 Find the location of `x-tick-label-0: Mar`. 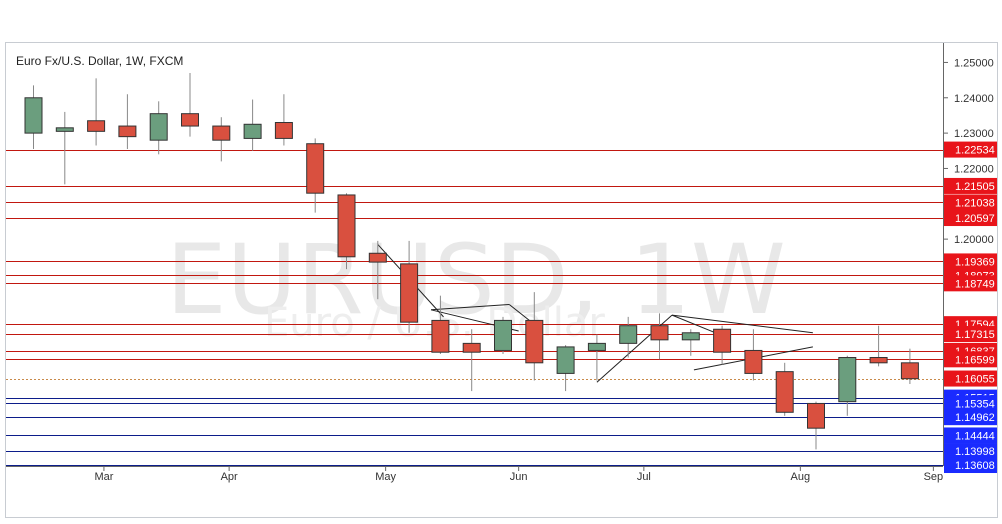

x-tick-label-0: Mar is located at coordinates (103, 477).